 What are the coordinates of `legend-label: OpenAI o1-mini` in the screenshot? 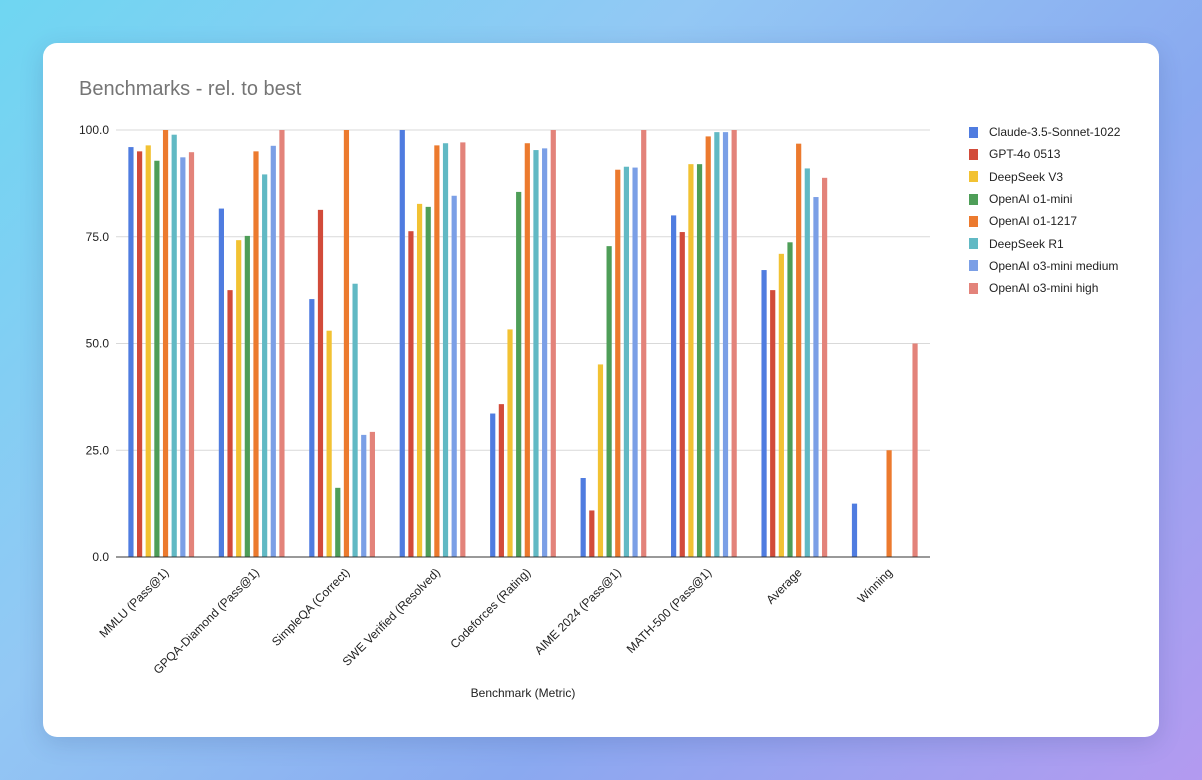 It's located at (1031, 199).